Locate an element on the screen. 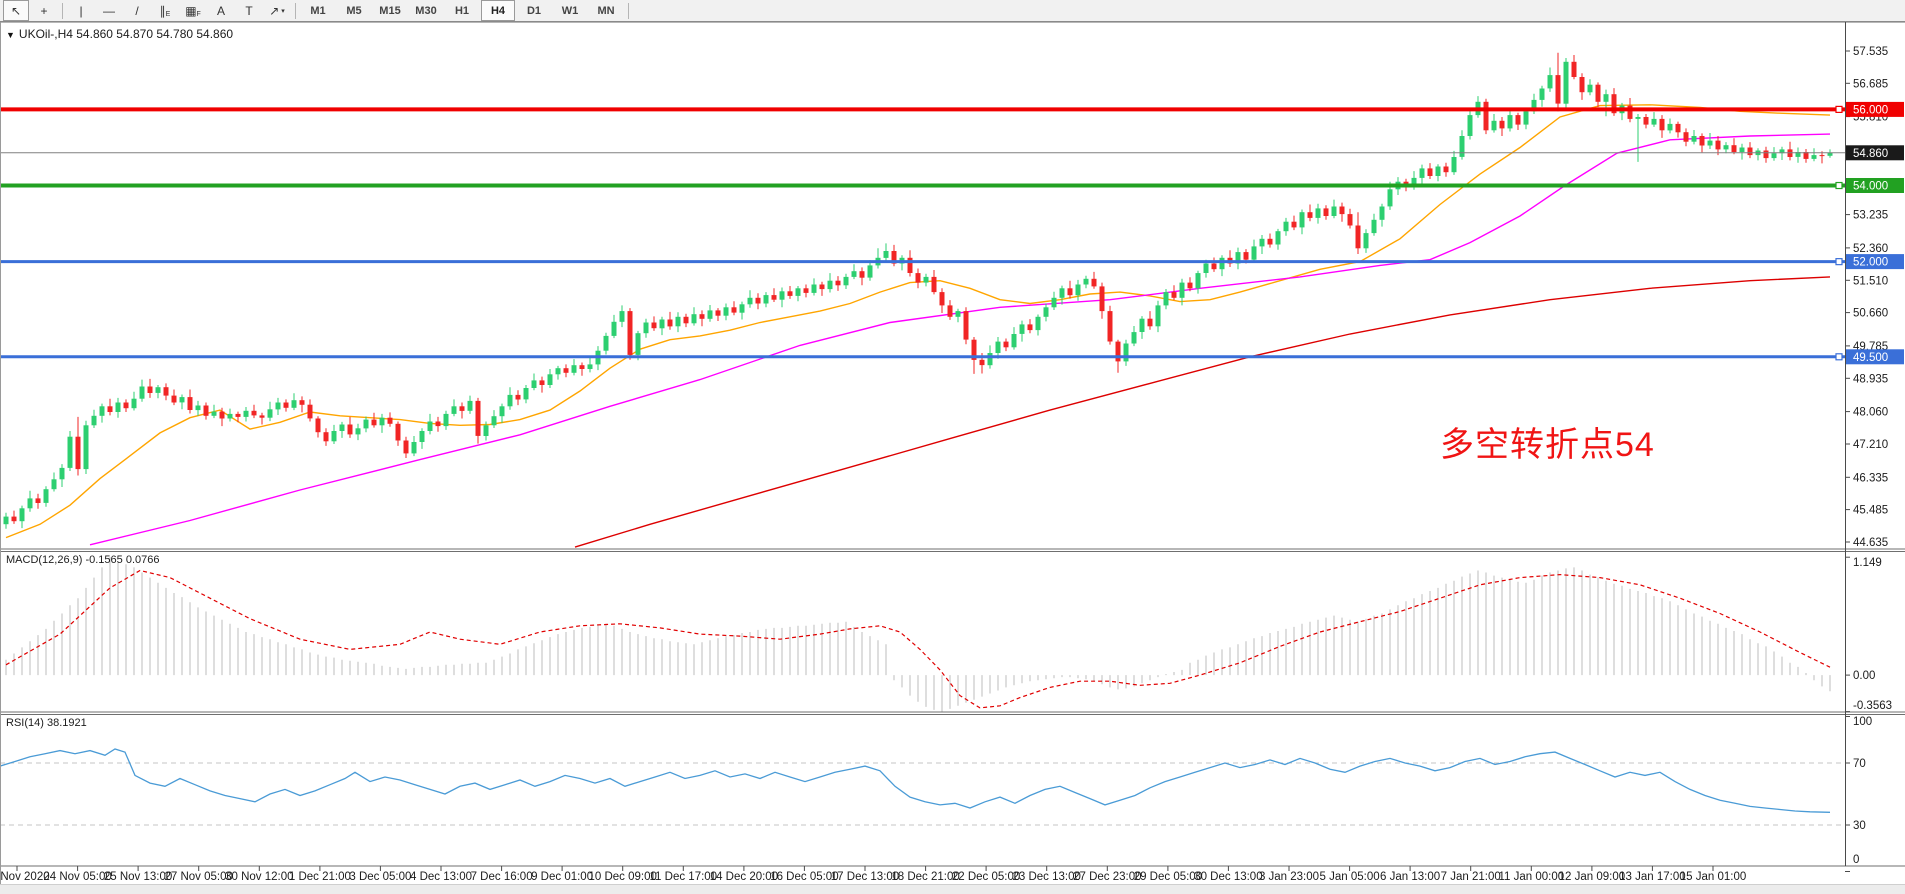  macd-axis-label: 0.00 is located at coordinates (1864, 676).